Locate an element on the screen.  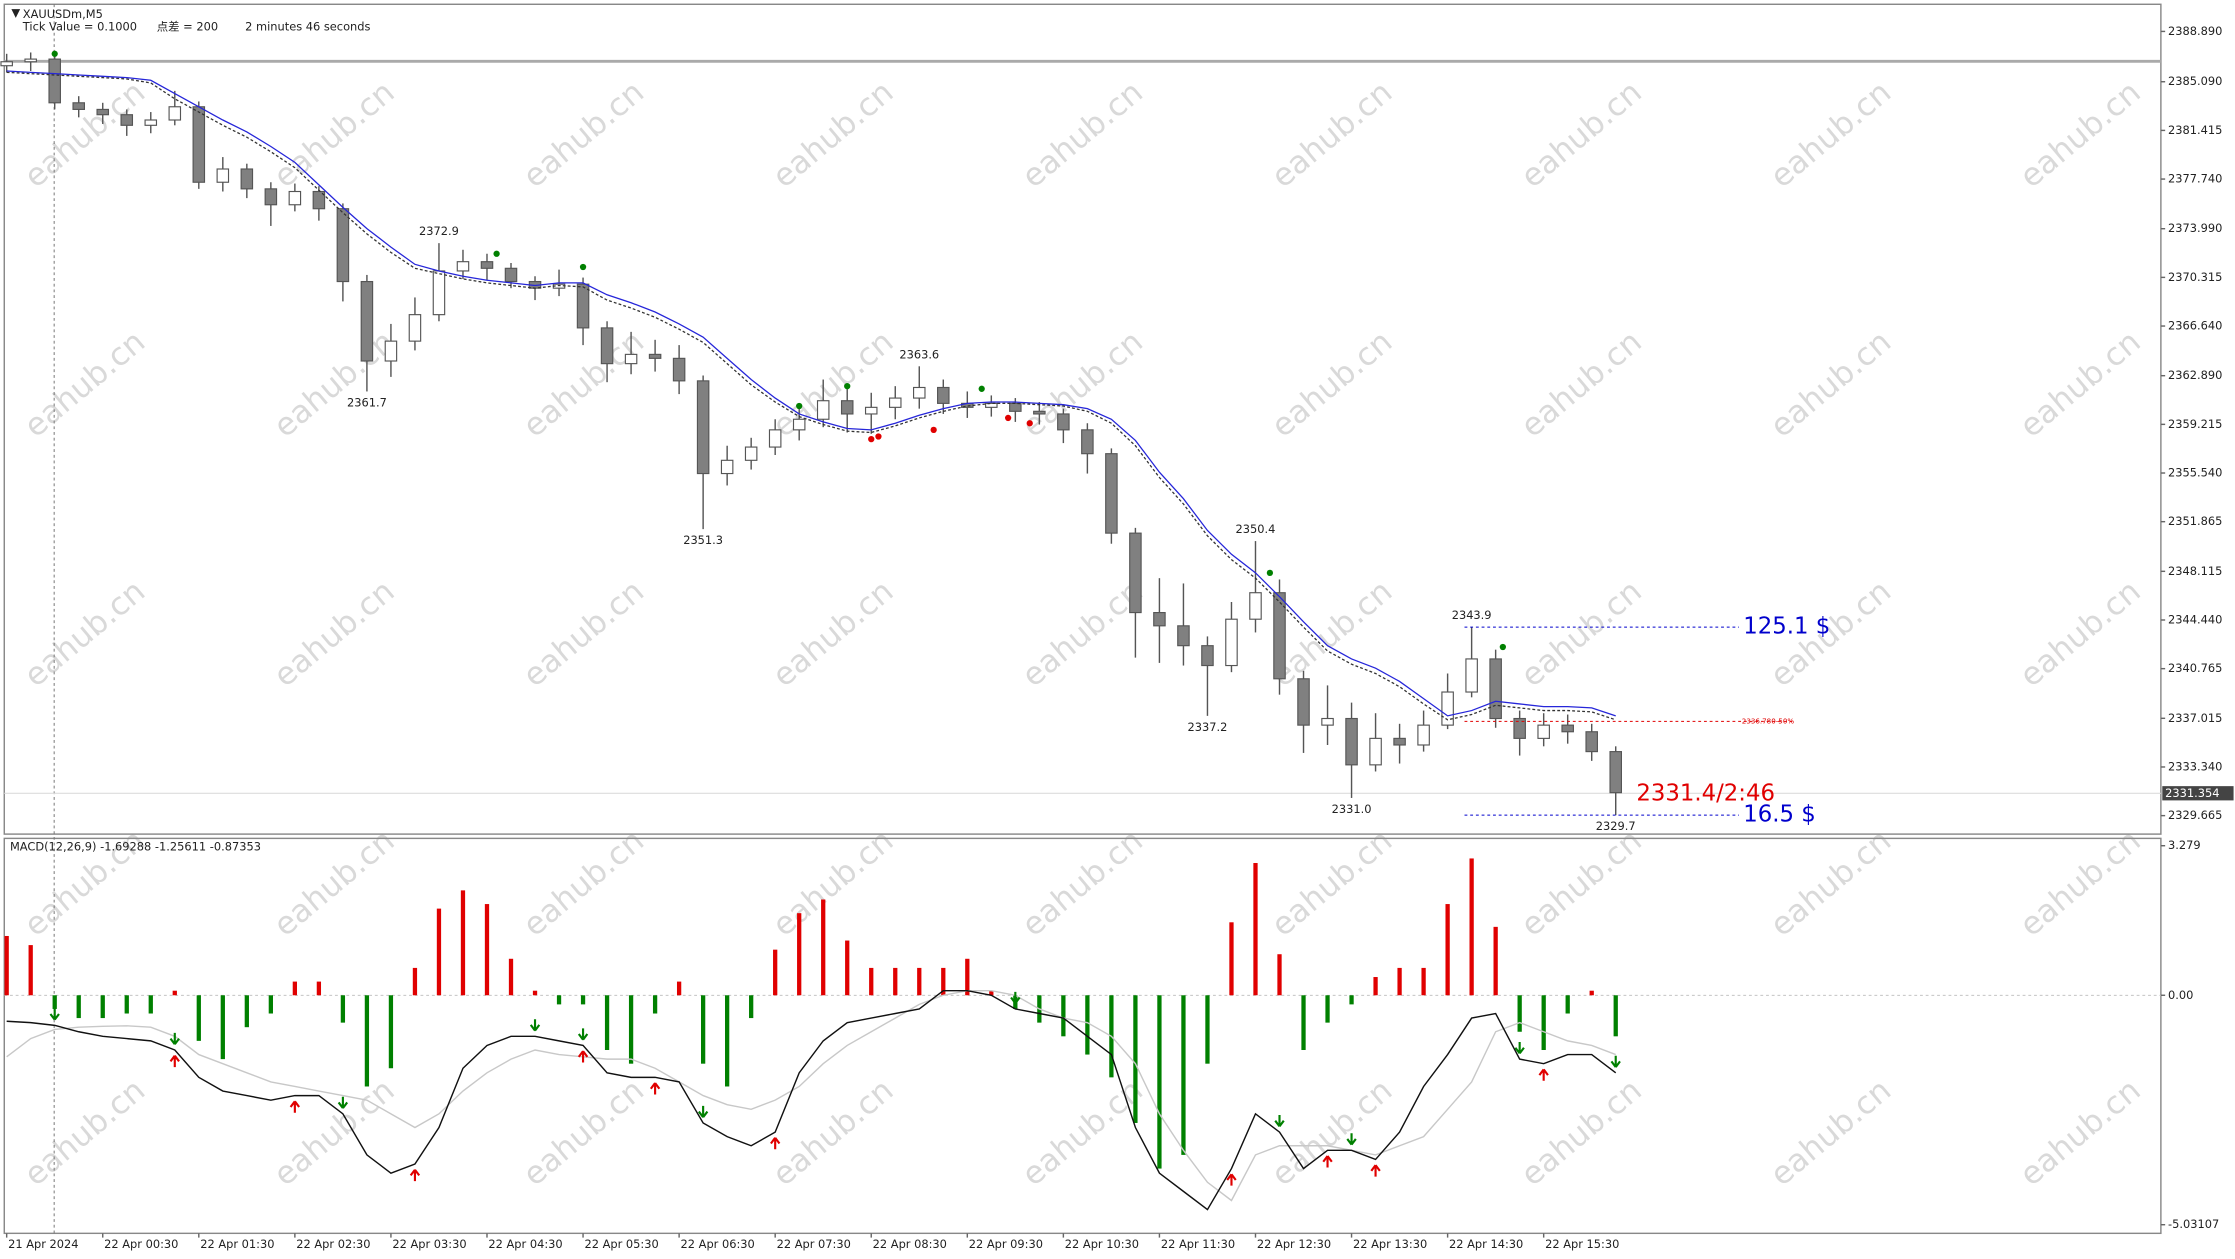
price-annotation: 2363.6 is located at coordinates (919, 354).